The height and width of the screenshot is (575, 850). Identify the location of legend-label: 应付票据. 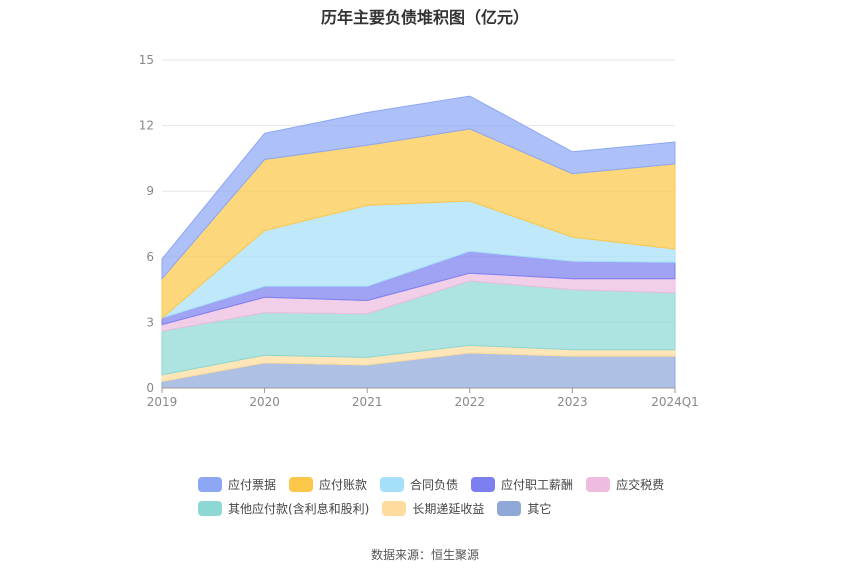
(252, 484).